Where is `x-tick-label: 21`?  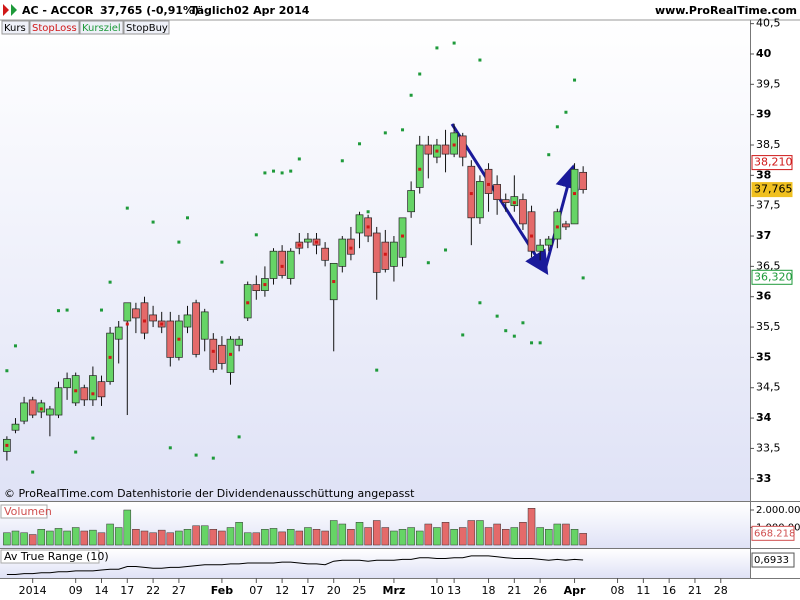 x-tick-label: 21 is located at coordinates (695, 590).